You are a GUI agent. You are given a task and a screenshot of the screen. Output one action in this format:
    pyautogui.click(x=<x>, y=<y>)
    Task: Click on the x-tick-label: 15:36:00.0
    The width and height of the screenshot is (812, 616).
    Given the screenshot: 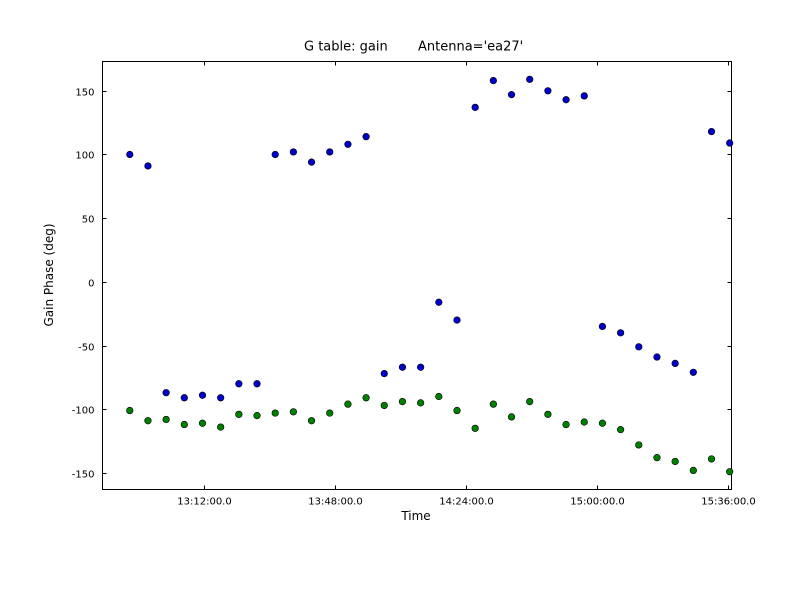 What is the action you would take?
    pyautogui.click(x=728, y=502)
    